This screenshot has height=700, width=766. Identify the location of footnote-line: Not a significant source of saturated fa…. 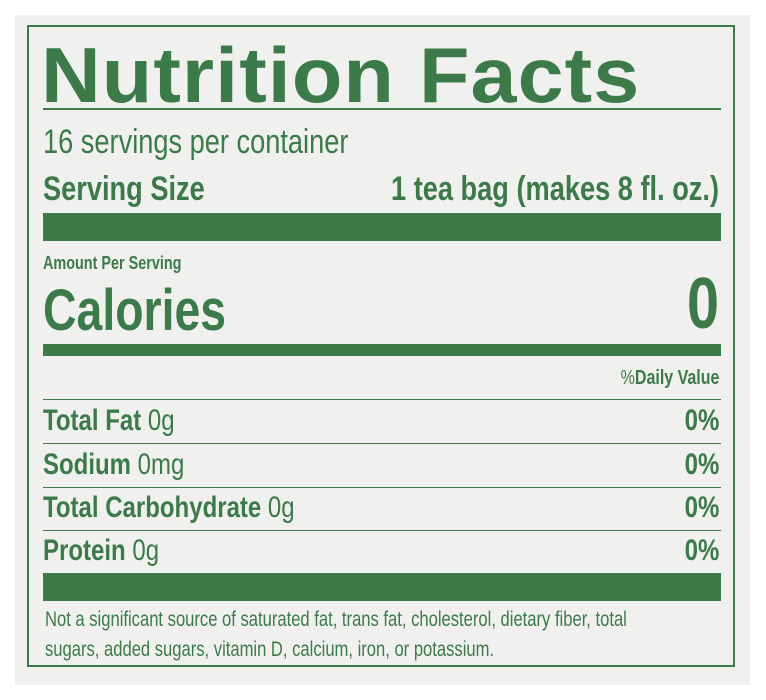
(336, 619).